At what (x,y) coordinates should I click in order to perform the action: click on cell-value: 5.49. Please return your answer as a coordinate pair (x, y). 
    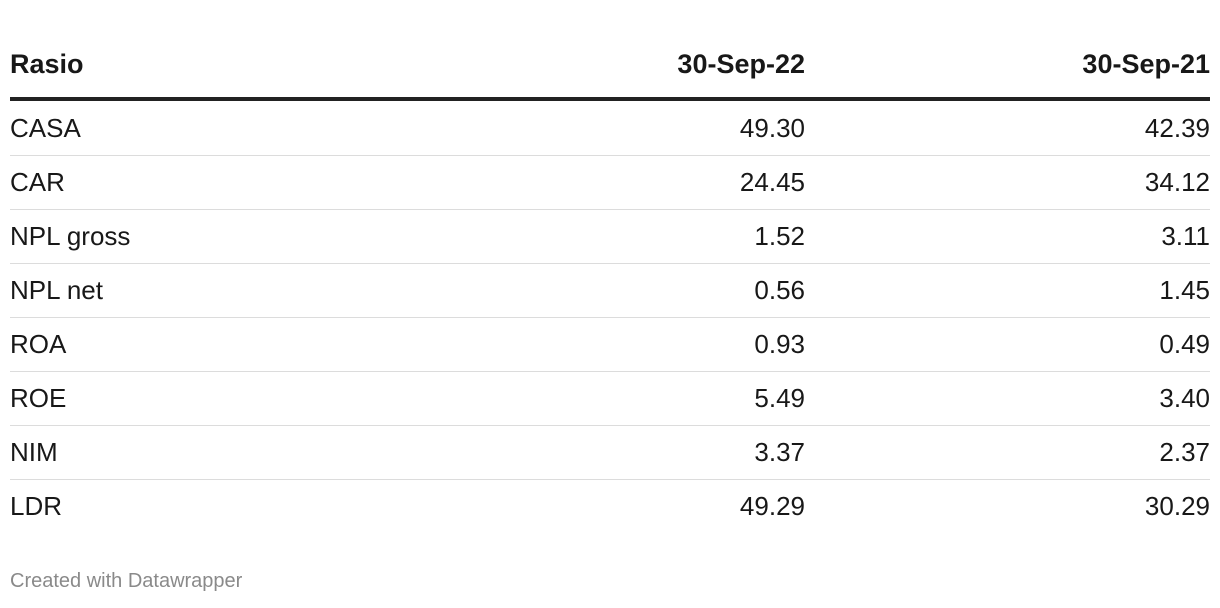
    Looking at the image, I should click on (779, 398).